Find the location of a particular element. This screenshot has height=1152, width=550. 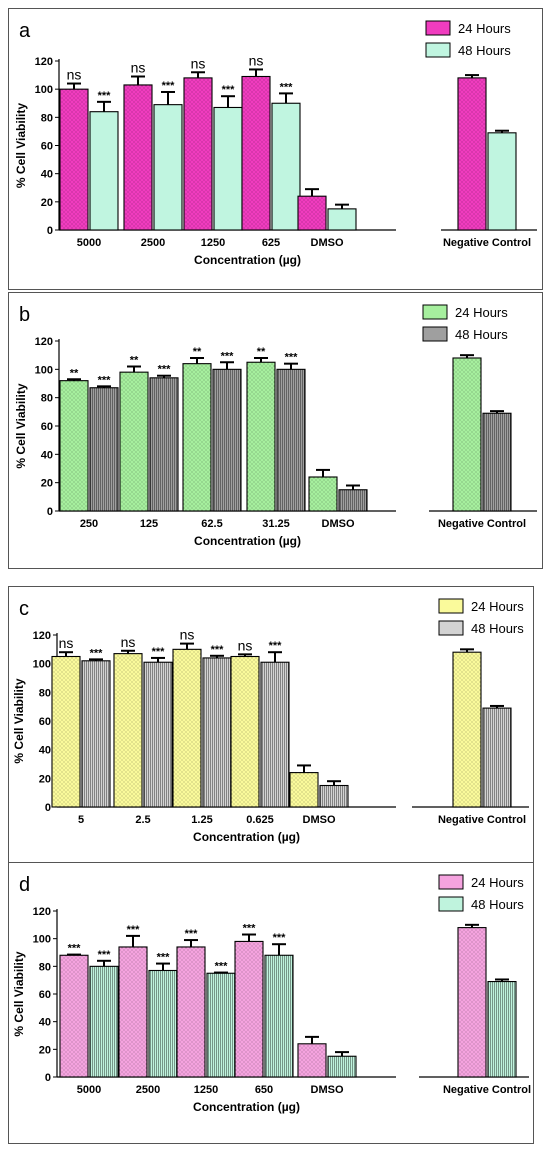

x-tick-label: 625 is located at coordinates (271, 243).